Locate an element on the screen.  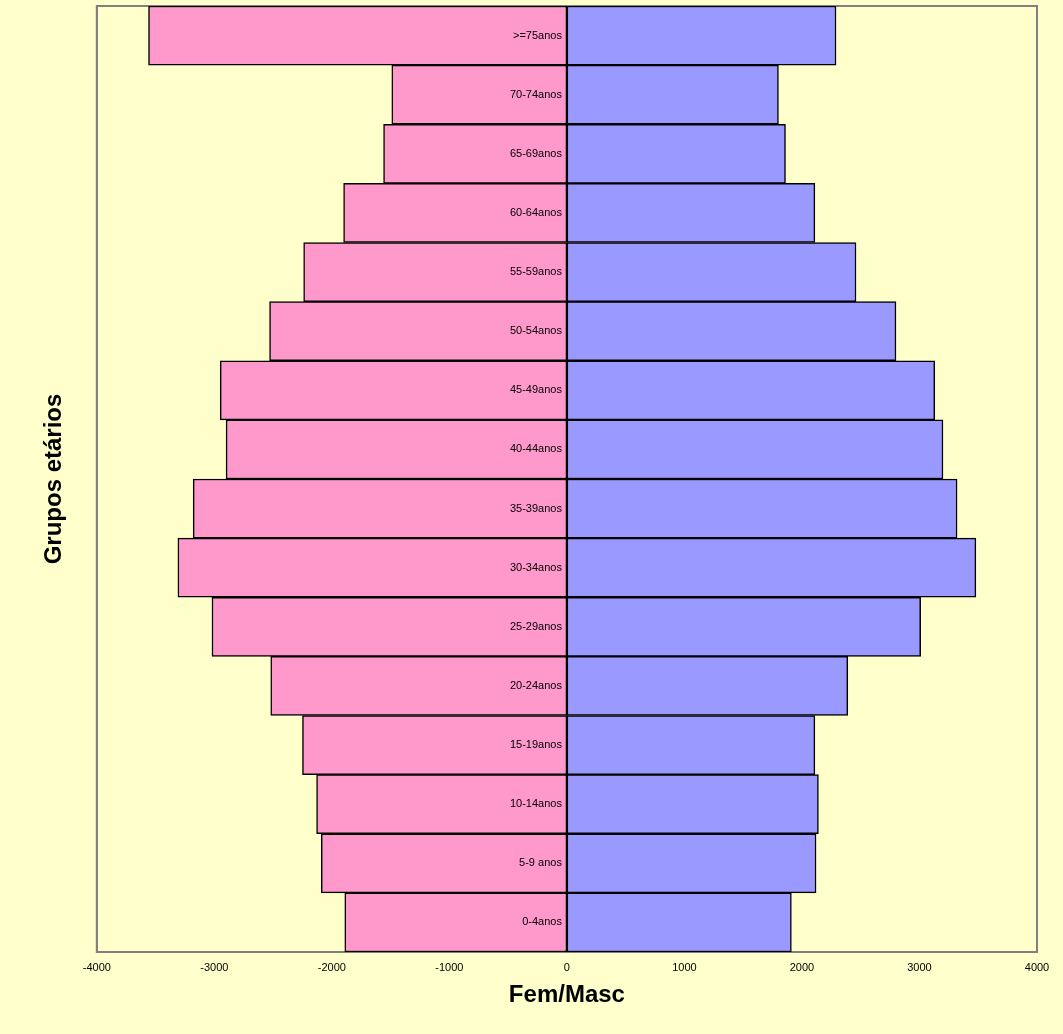
x-tick-label: 3000 is located at coordinates (919, 966).